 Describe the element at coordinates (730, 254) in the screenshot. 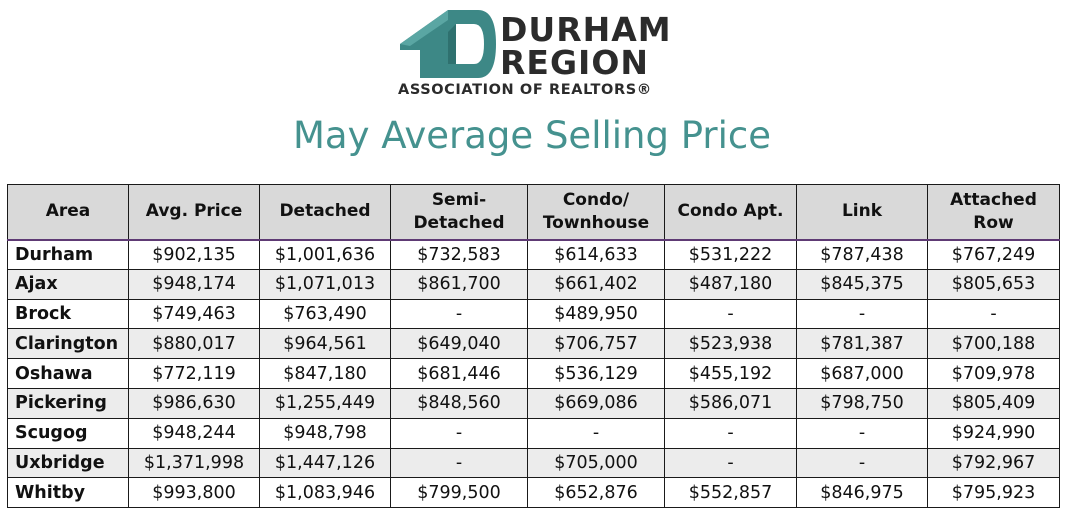

I see `price-cell: $531,222` at that location.